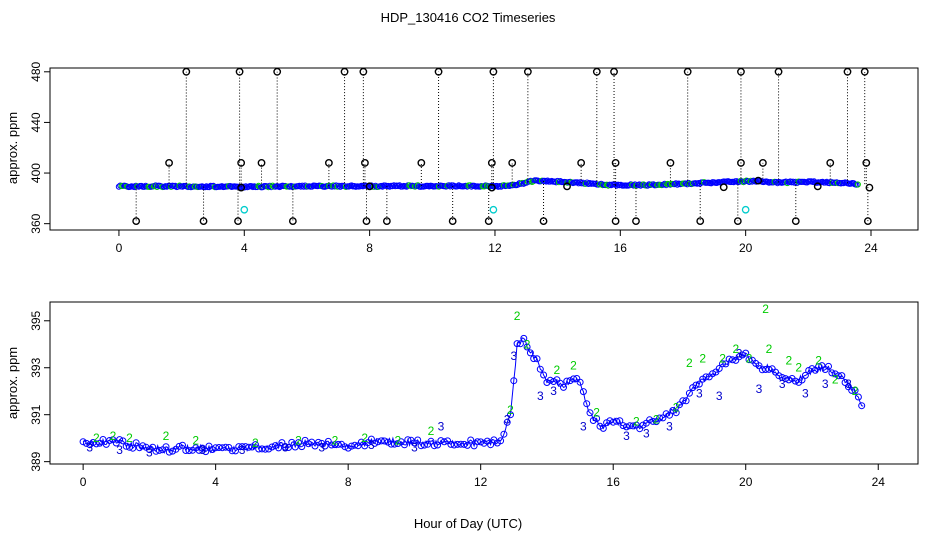 Image resolution: width=936 pixels, height=540 pixels. Describe the element at coordinates (36, 223) in the screenshot. I see `y-tick-label: 360` at that location.